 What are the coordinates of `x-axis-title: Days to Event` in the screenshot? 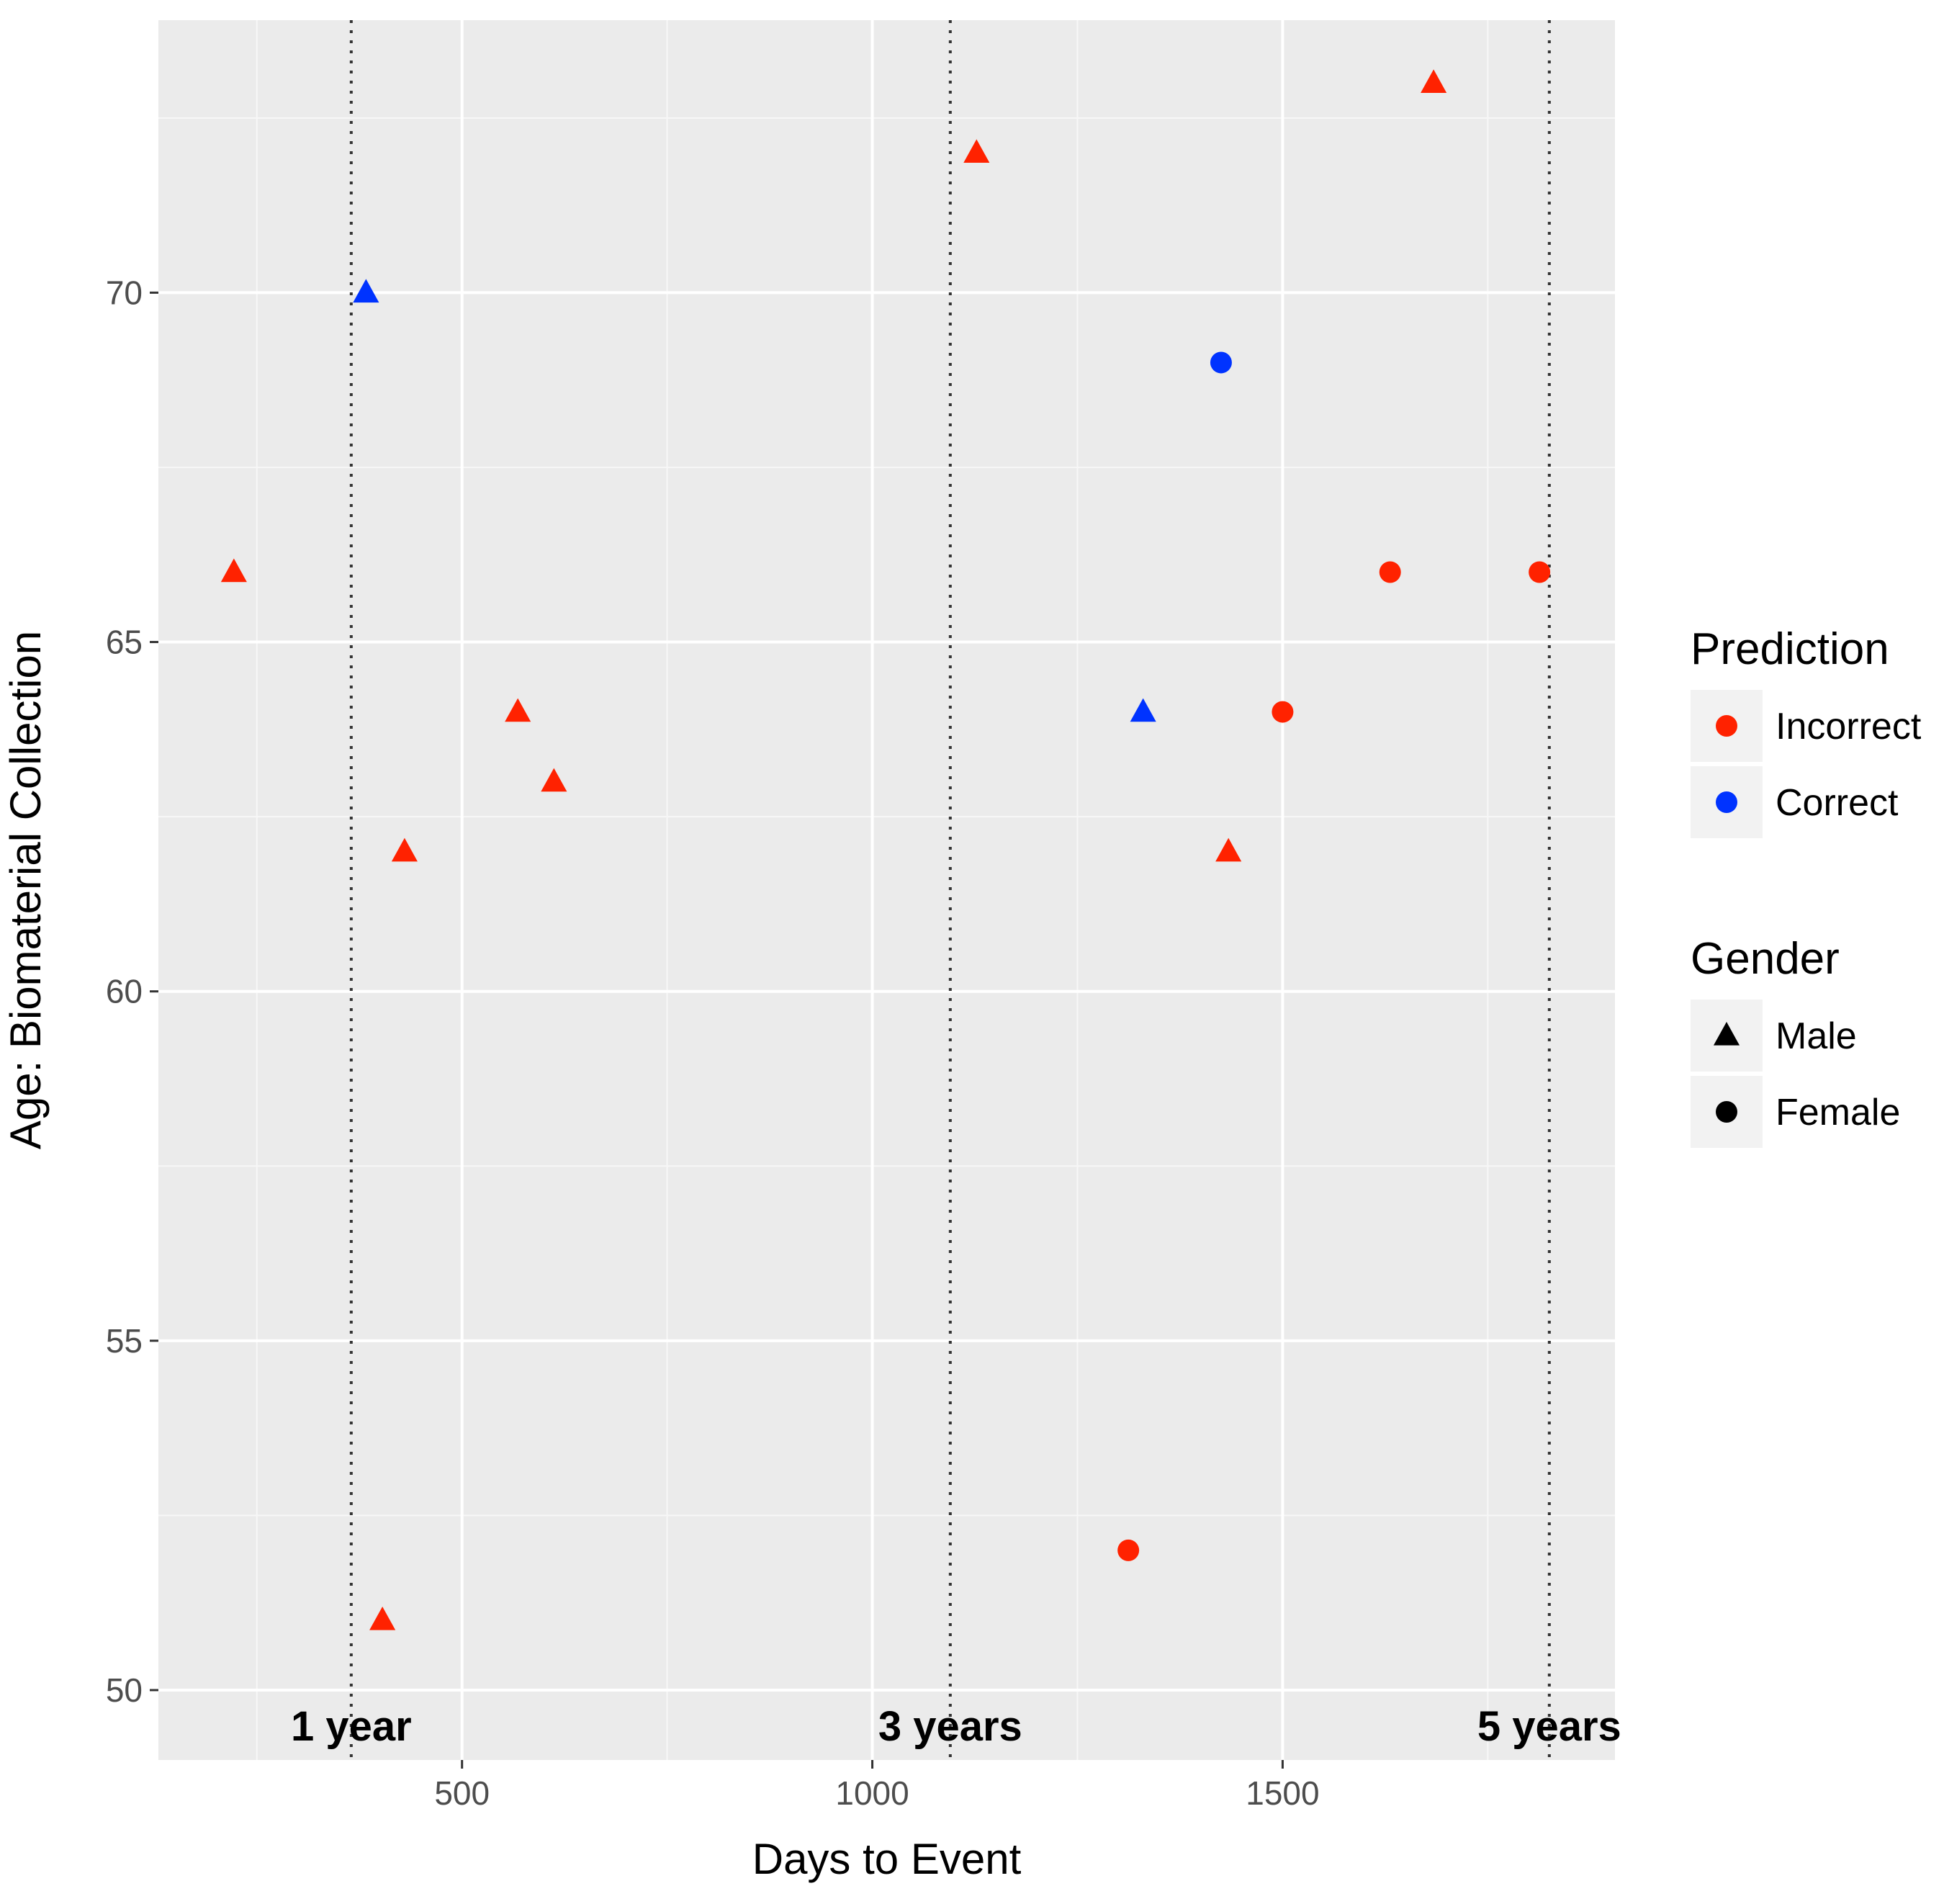 It's located at (887, 1859).